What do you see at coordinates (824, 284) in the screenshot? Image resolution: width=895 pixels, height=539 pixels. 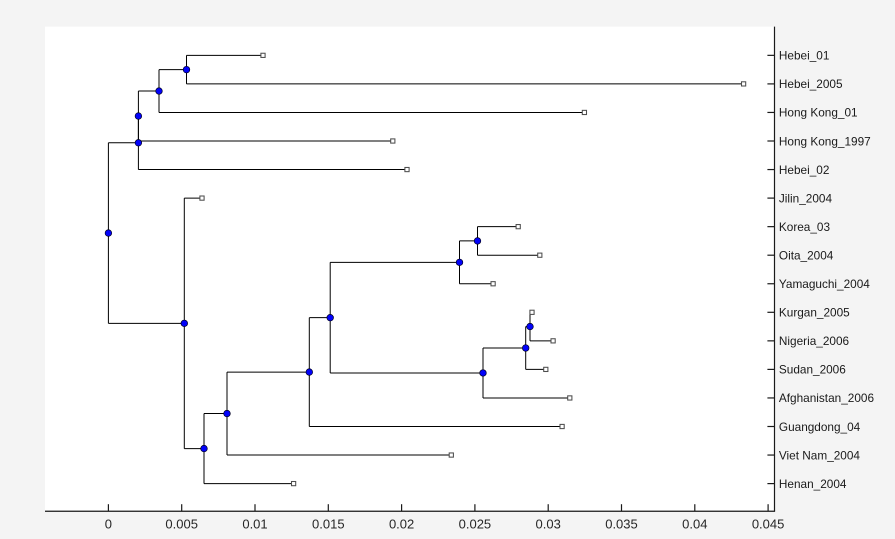 I see `svg-text: Yamaguchi_2004` at bounding box center [824, 284].